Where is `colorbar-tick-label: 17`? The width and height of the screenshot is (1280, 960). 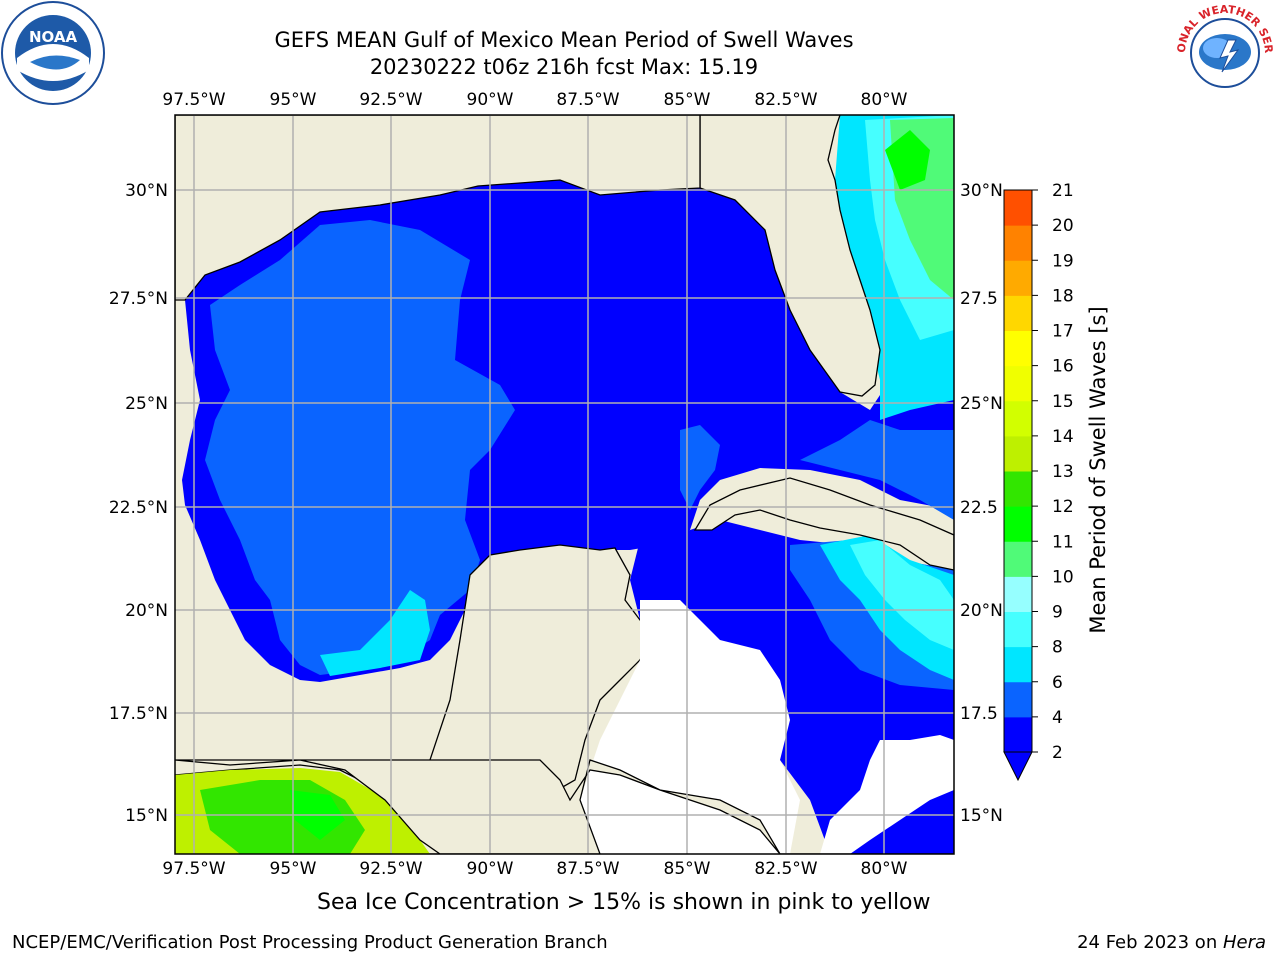 colorbar-tick-label: 17 is located at coordinates (1063, 332).